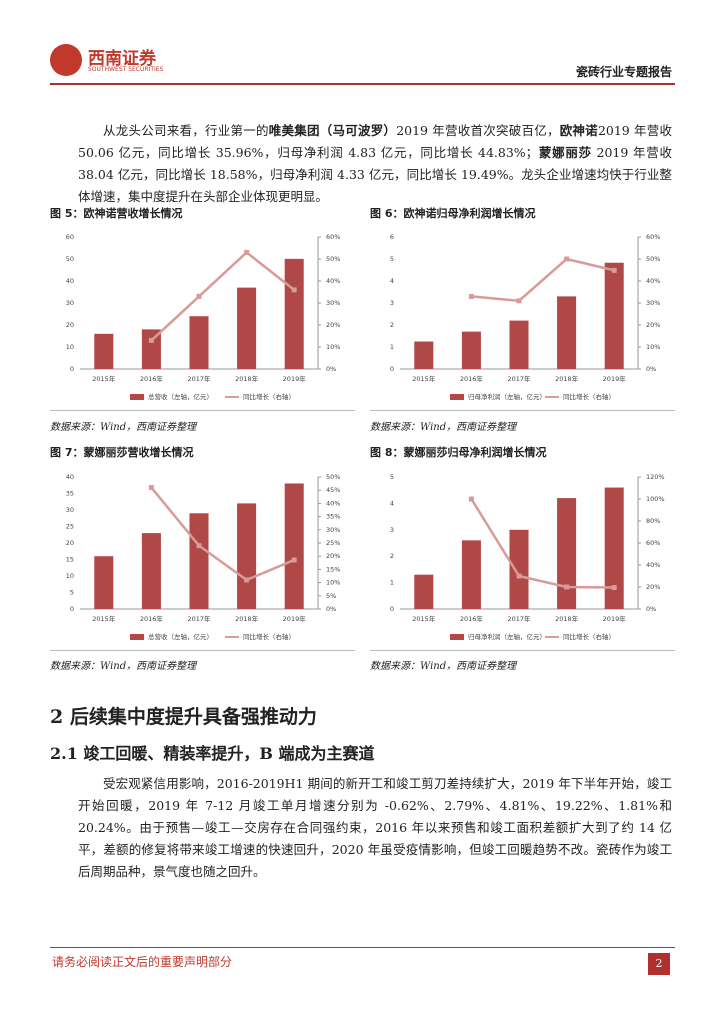  I want to click on y2-tick-label: 40%, so click(653, 281).